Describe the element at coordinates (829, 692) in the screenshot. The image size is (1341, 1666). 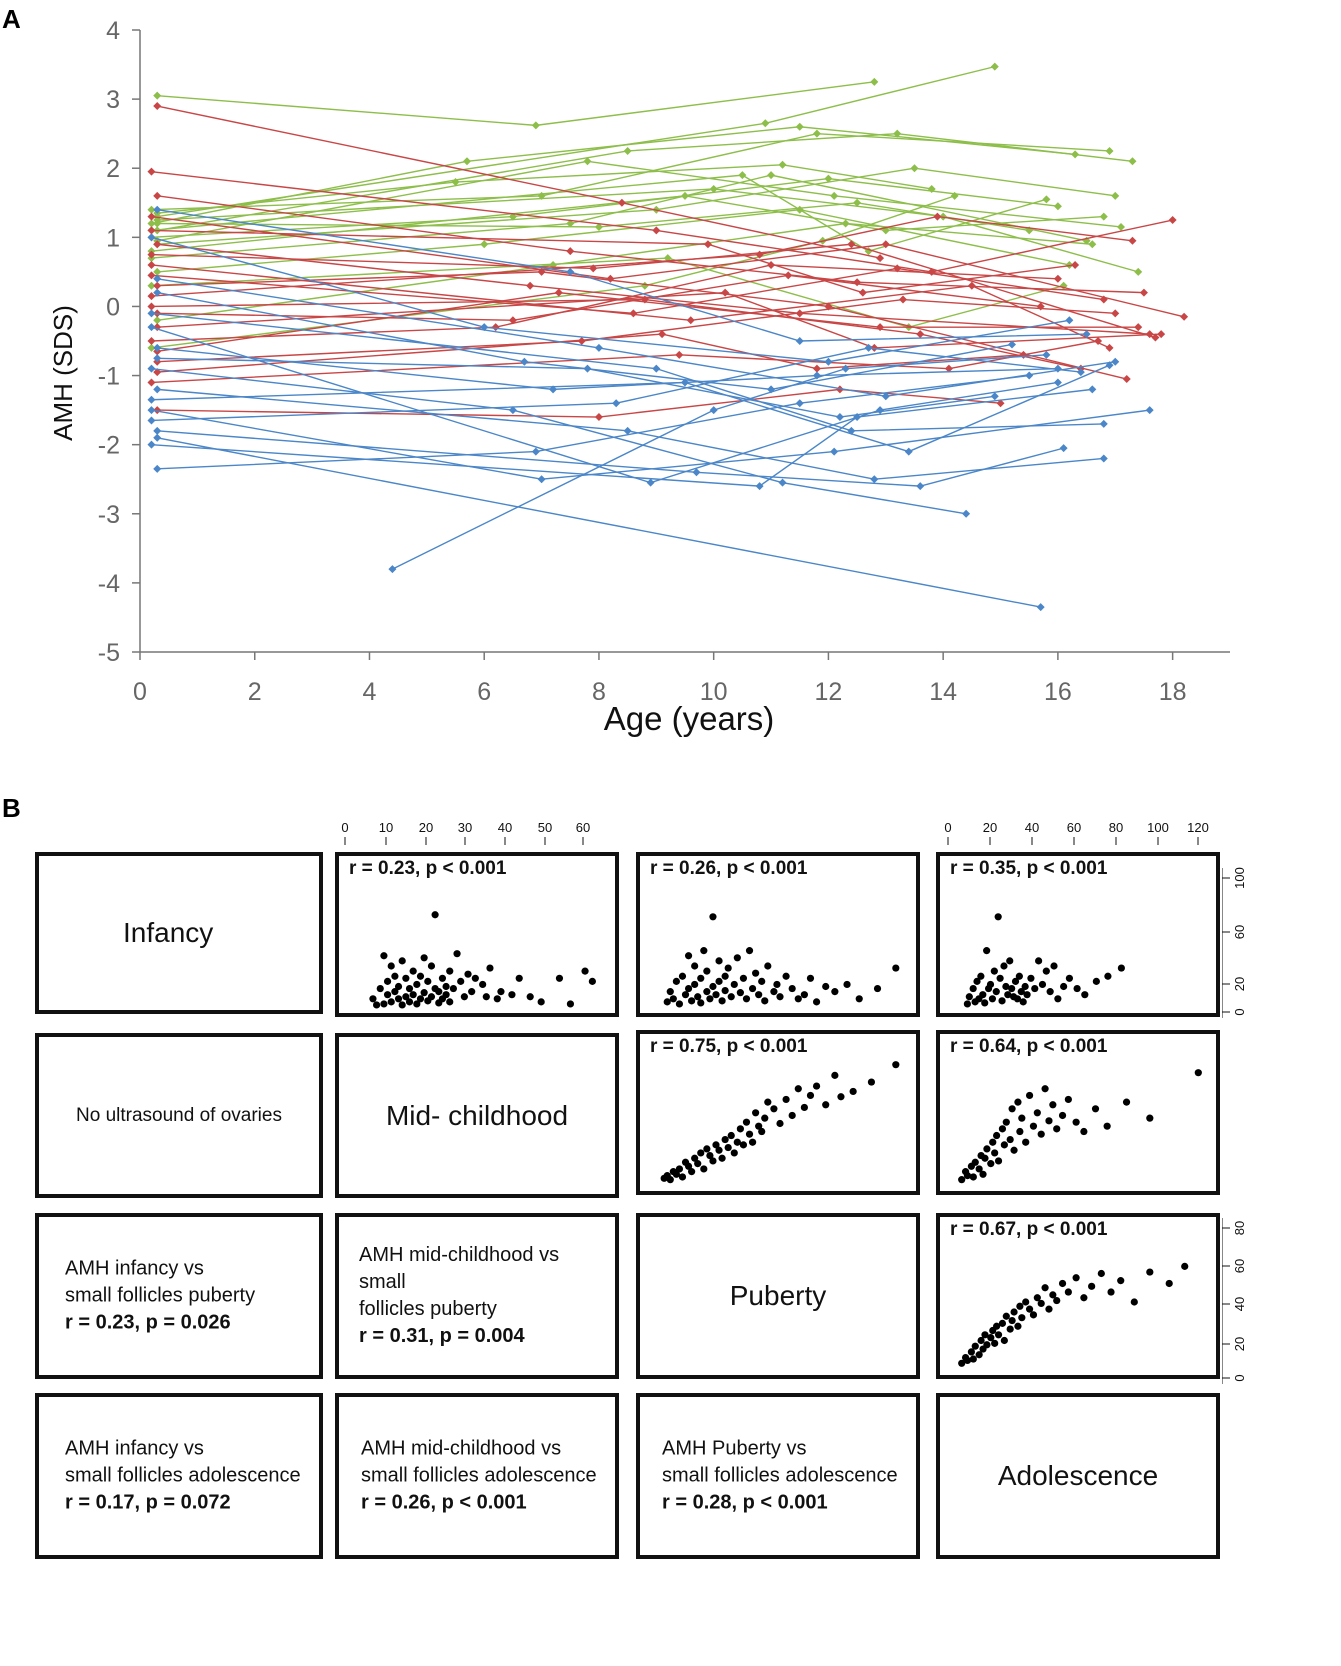
I see `x-tick-label: 12` at that location.